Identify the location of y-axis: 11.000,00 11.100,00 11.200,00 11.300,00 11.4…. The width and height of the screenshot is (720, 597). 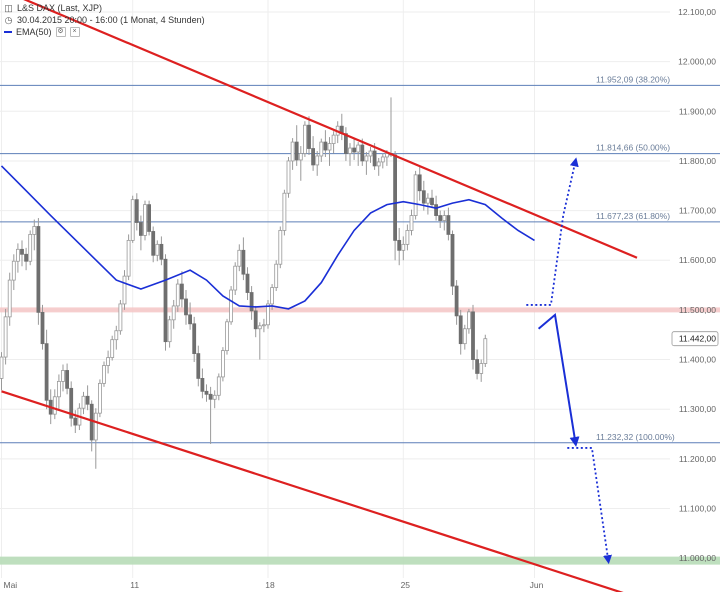
(697, 285).